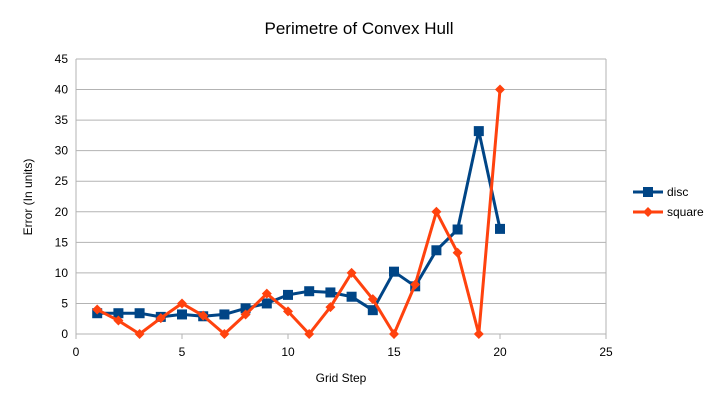 This screenshot has height=404, width=718. I want to click on legend: disc square, so click(668, 202).